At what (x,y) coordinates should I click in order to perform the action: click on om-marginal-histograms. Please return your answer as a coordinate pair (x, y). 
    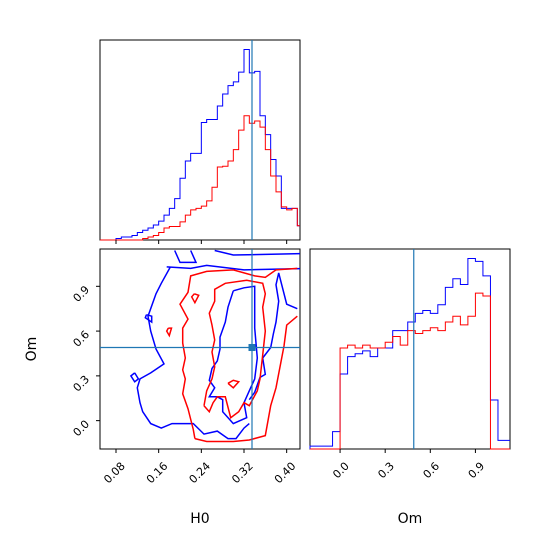
    Looking at the image, I should click on (409, 354).